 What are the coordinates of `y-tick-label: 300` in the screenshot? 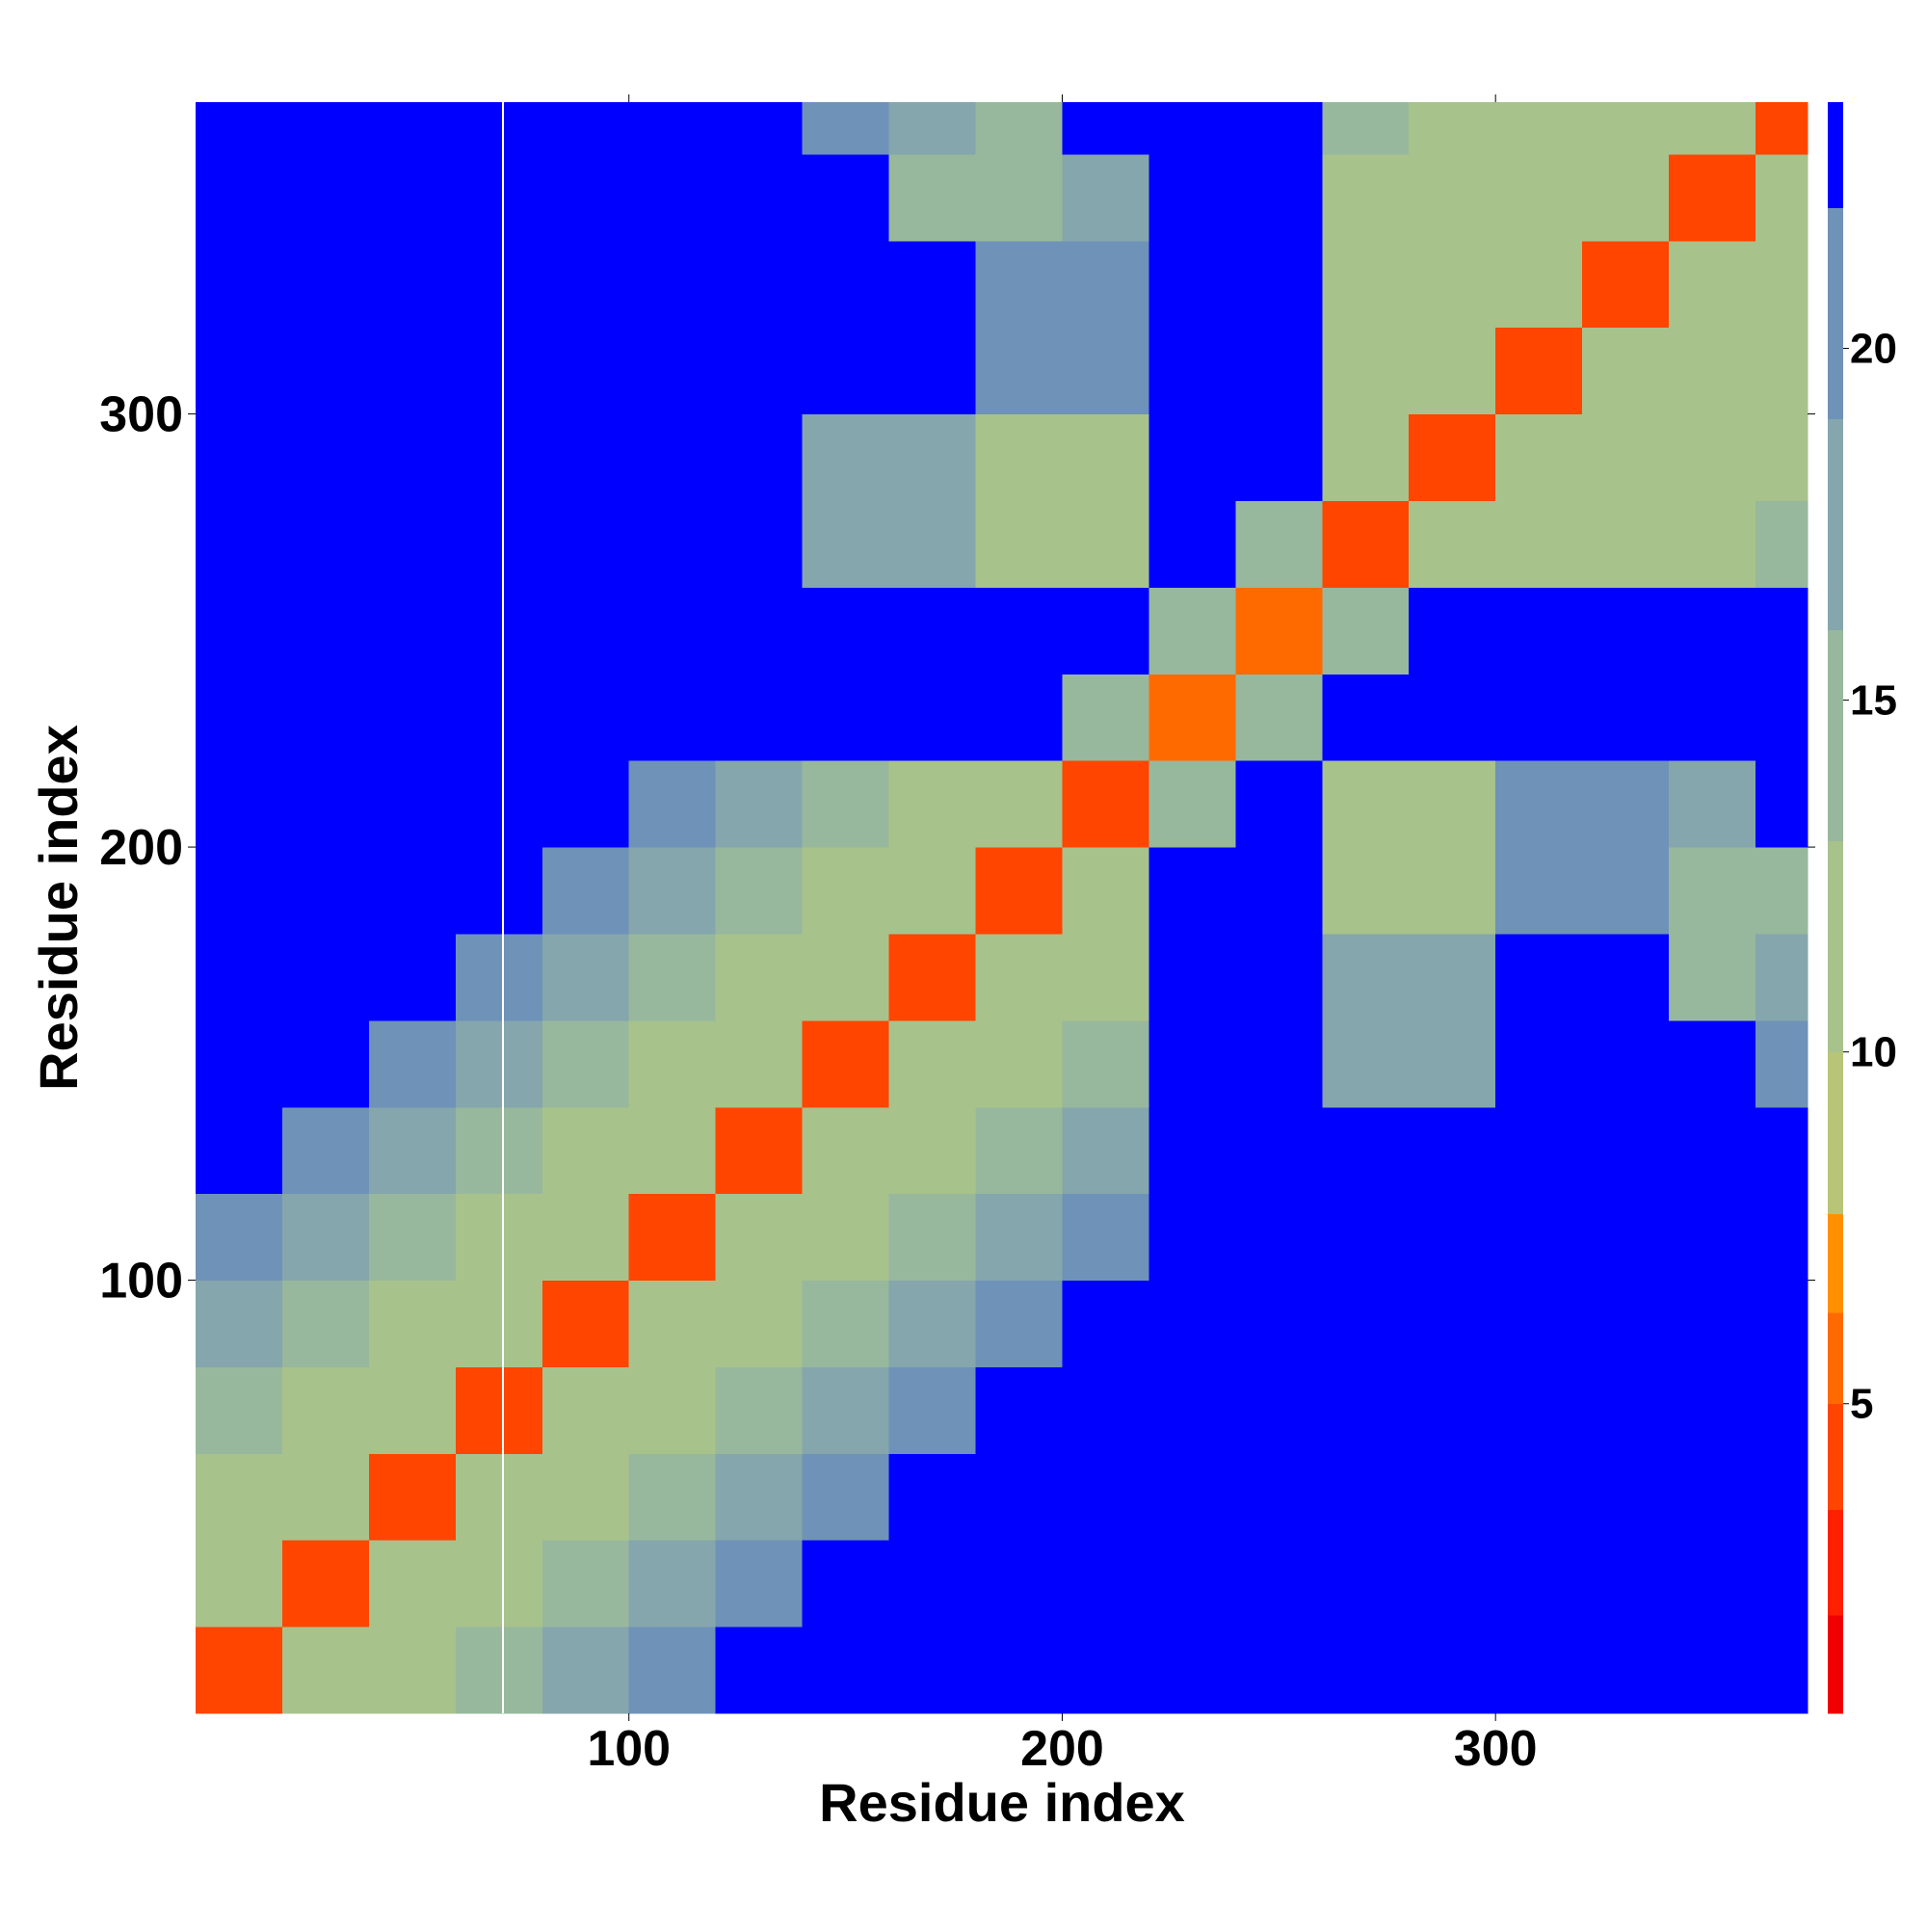 It's located at (141, 415).